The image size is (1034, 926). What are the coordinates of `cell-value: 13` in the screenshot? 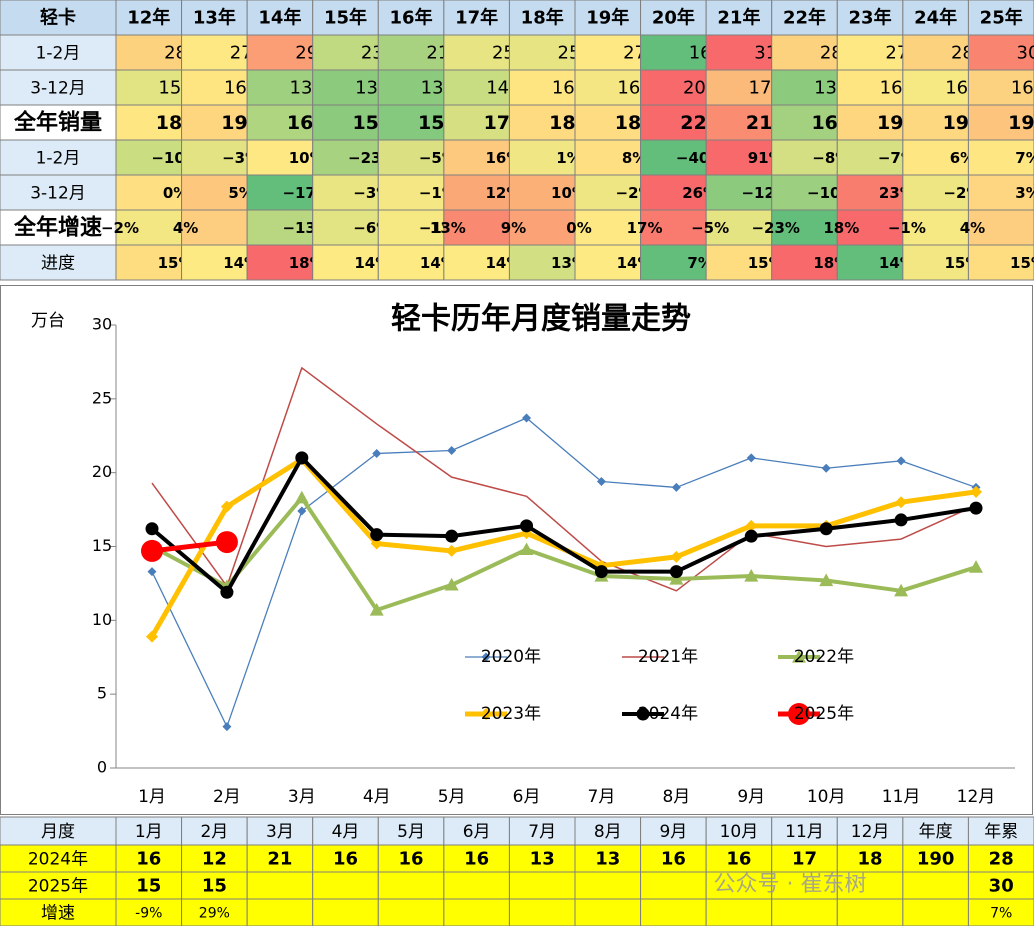 It's located at (542, 859).